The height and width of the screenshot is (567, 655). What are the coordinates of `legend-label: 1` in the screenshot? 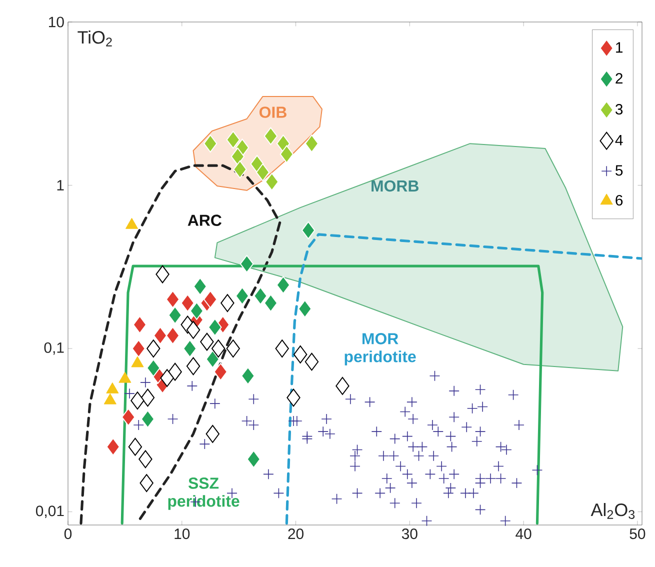 It's located at (619, 47).